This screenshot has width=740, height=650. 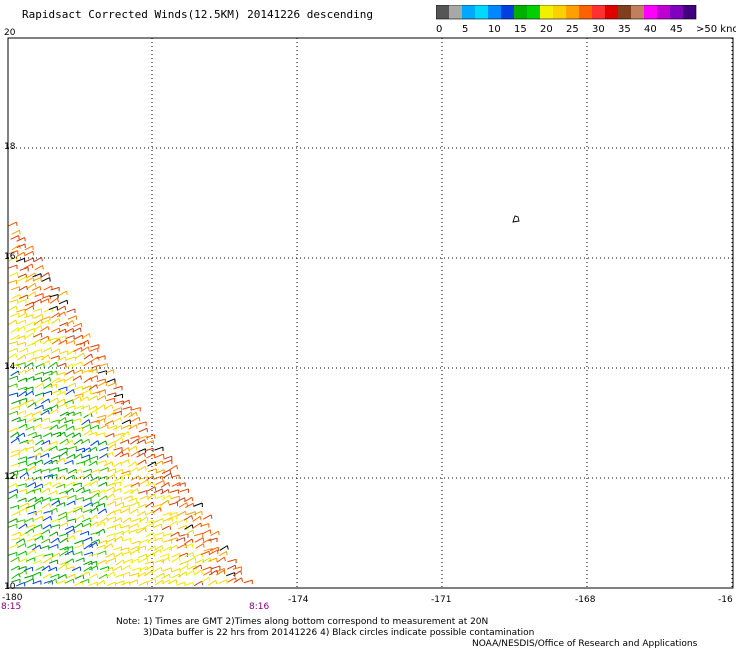 I want to click on scale-label: 25, so click(x=572, y=29).